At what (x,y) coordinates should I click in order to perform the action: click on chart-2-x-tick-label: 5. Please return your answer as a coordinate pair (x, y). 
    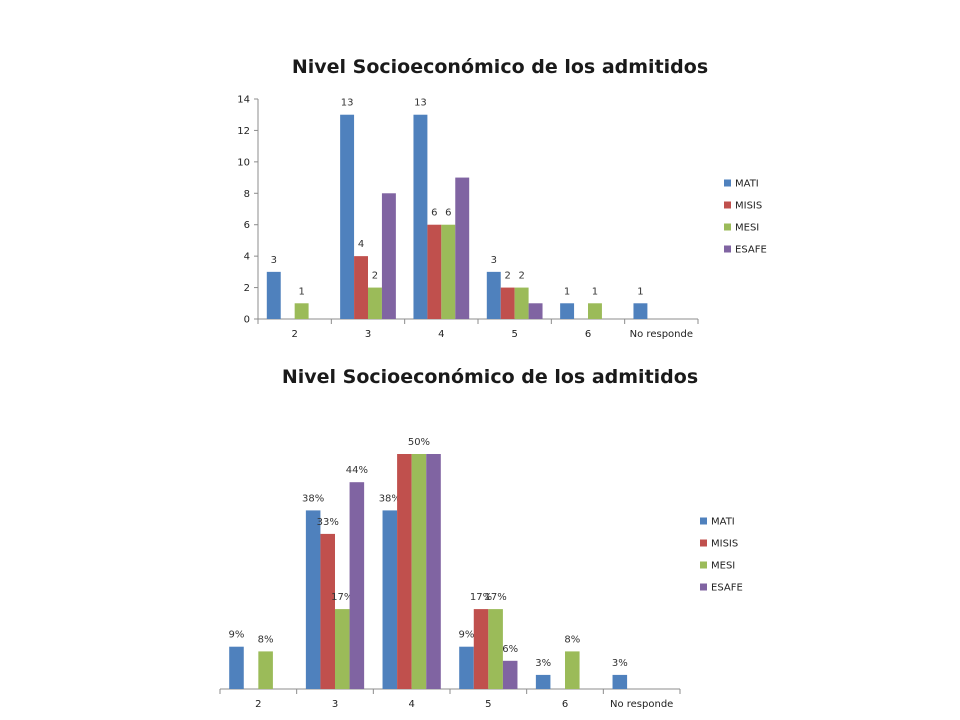
    Looking at the image, I should click on (488, 704).